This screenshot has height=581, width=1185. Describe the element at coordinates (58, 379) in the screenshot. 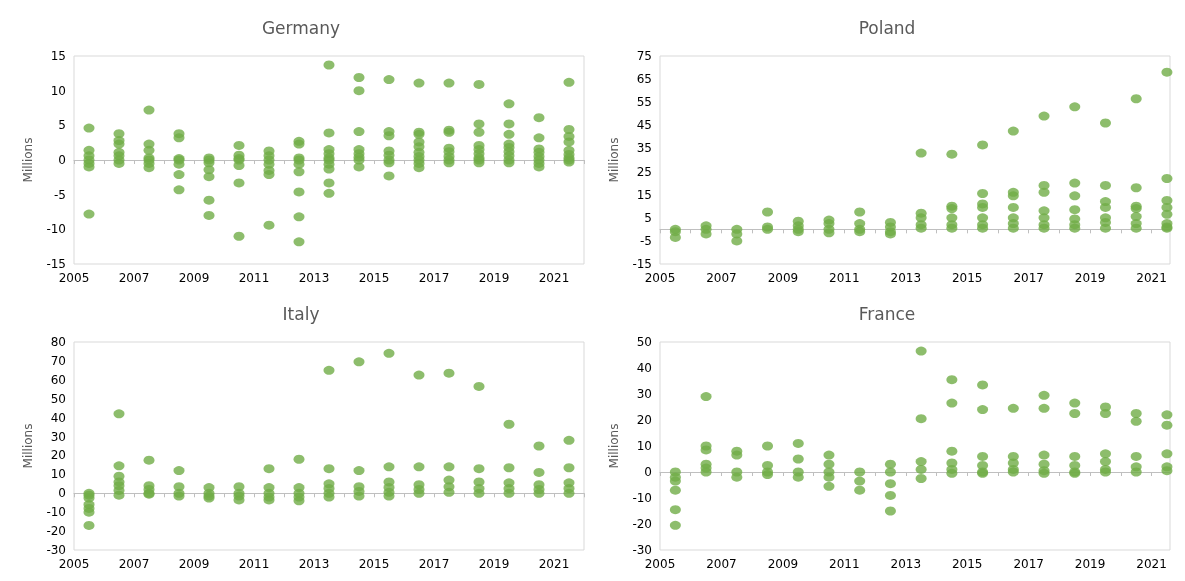

I see `y-tick-label: 60` at that location.